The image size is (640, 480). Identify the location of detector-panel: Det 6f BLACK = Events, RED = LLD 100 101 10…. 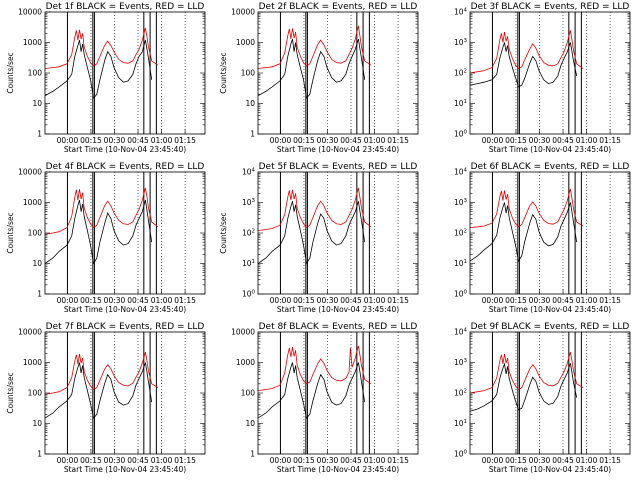
(542, 238).